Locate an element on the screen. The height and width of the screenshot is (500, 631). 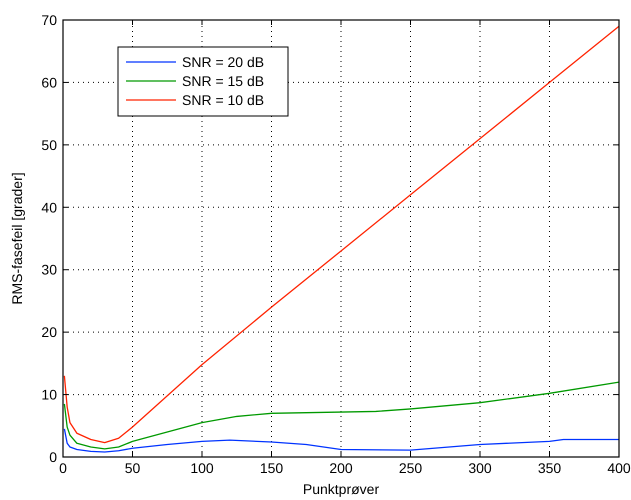
y-tick-label: 40 is located at coordinates (49, 207).